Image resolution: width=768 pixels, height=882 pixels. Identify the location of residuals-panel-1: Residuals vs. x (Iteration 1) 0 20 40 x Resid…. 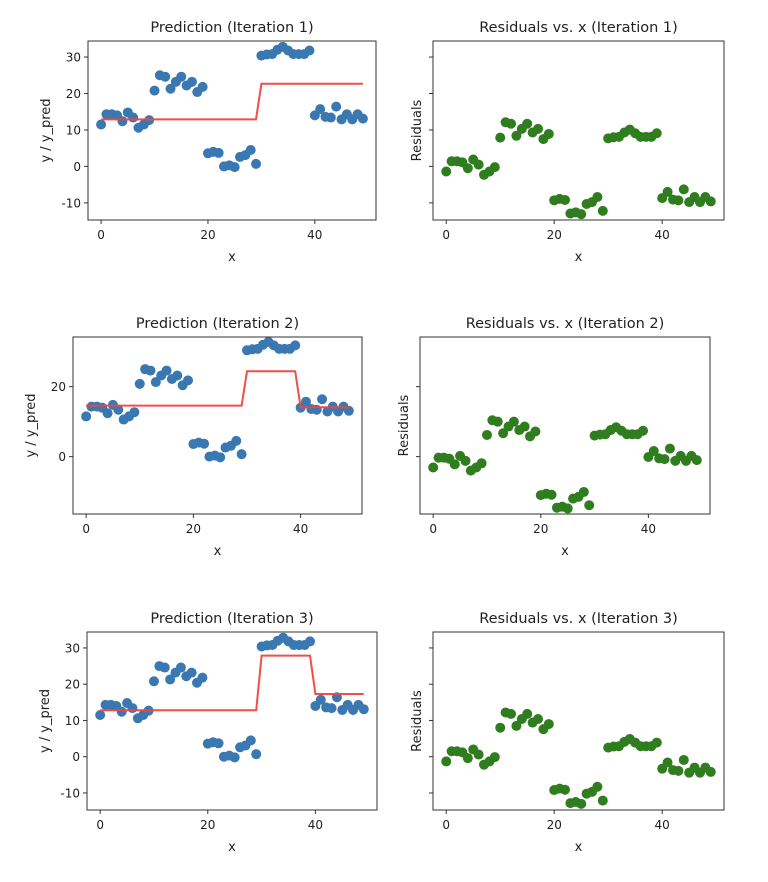
(567, 142).